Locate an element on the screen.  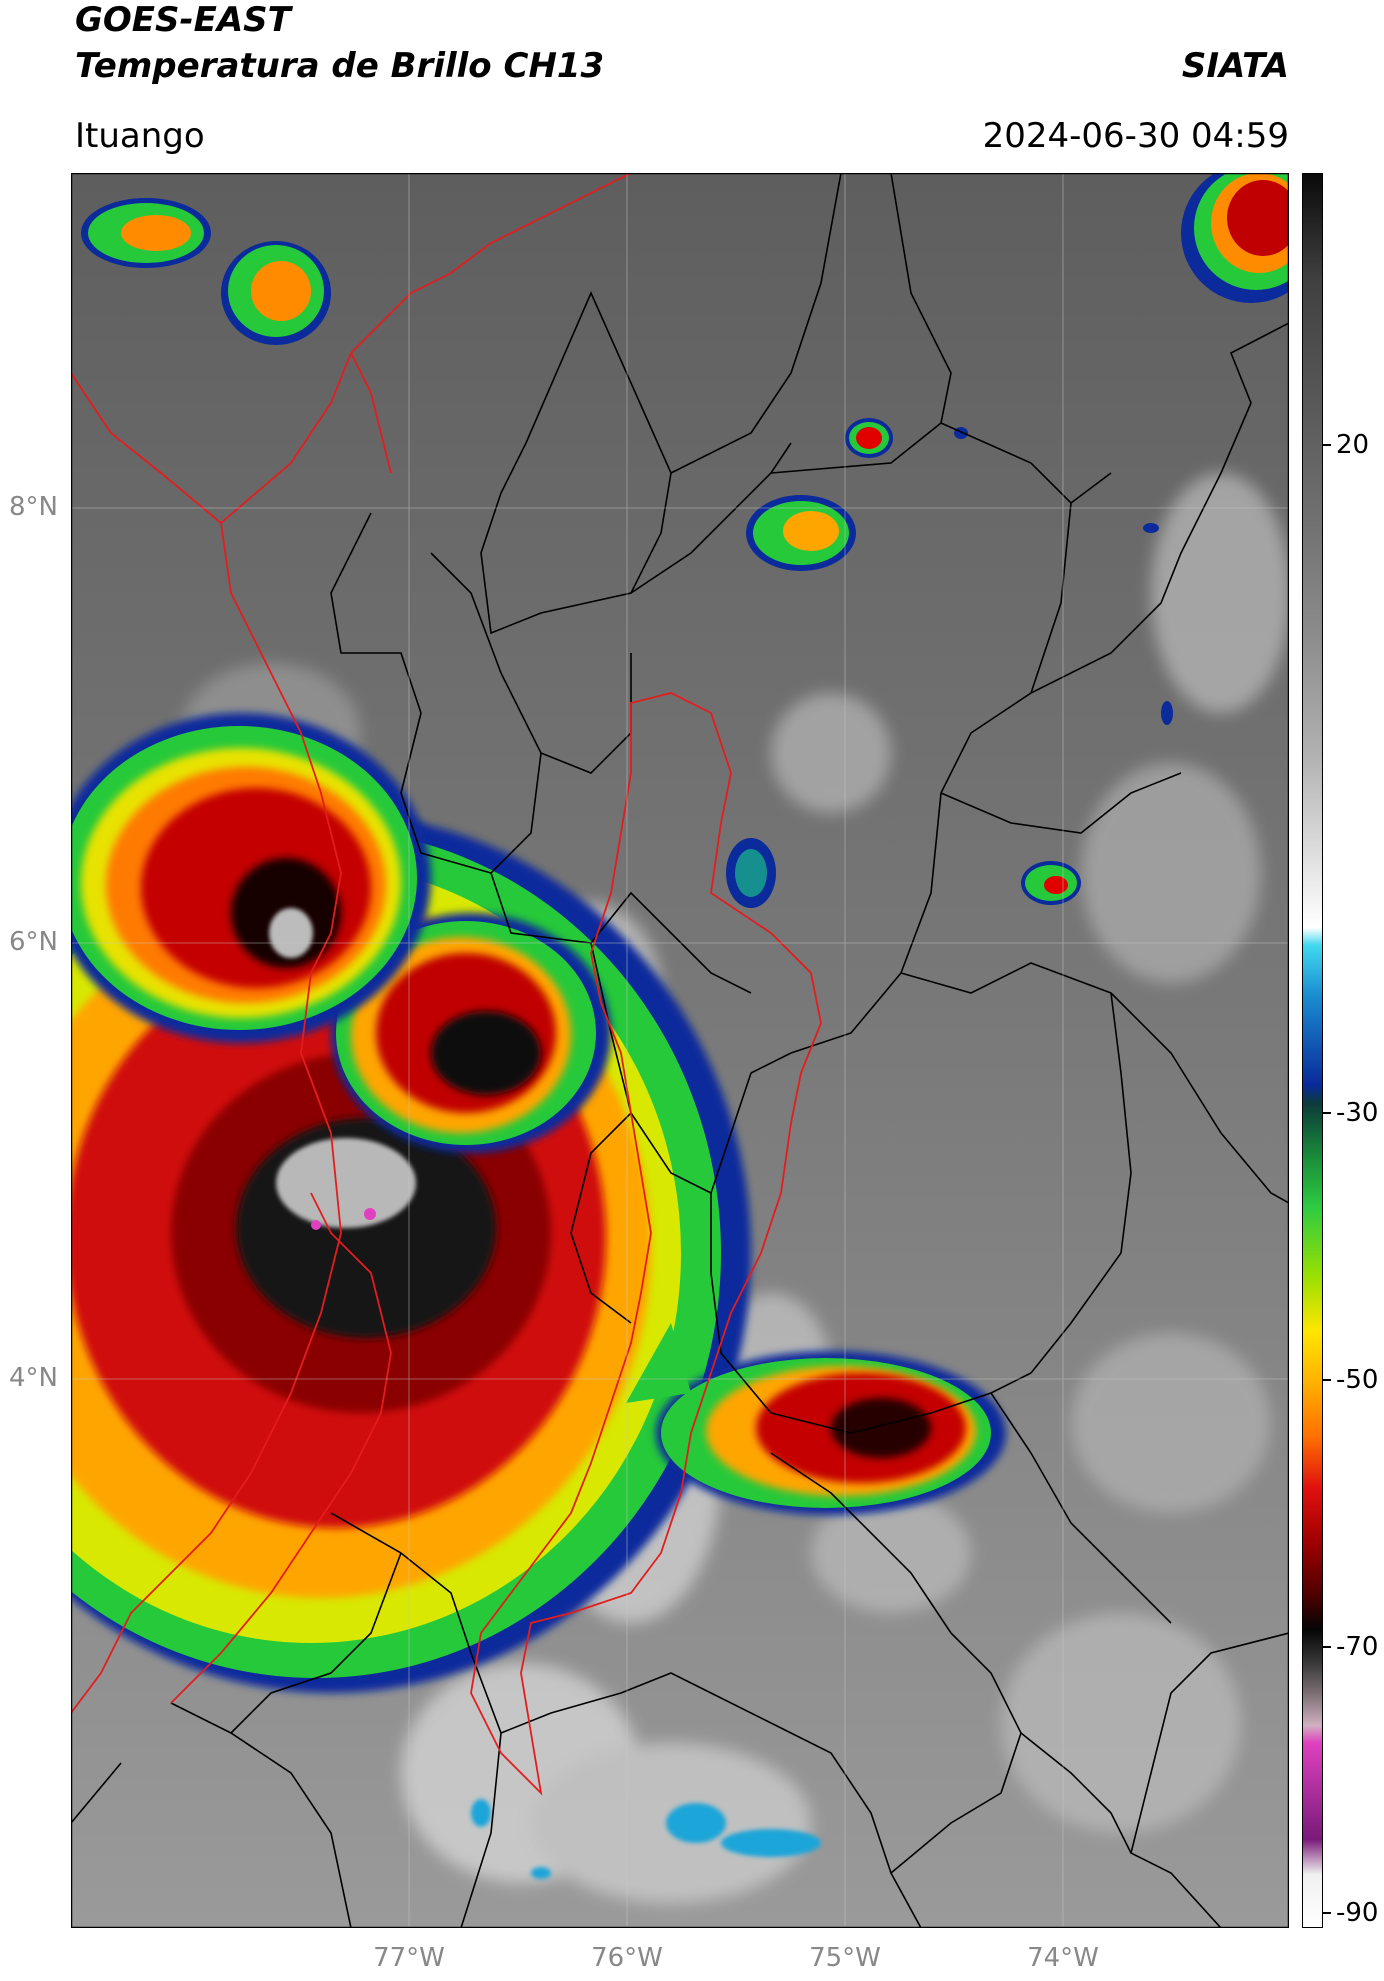
title-product: Temperatura de Brillo CH13 is located at coordinates (340, 66).